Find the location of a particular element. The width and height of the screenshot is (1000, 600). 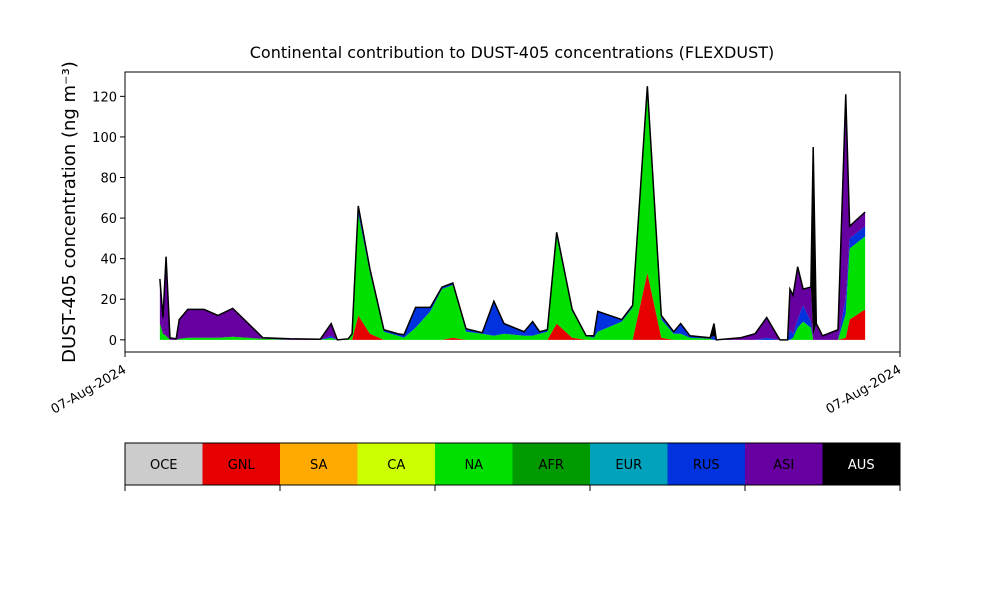

y-axis-label: DUST-405 concentration (ng m⁻³) is located at coordinates (69, 212).